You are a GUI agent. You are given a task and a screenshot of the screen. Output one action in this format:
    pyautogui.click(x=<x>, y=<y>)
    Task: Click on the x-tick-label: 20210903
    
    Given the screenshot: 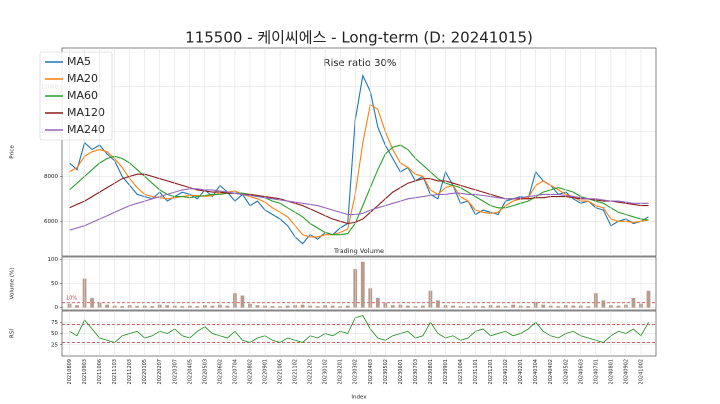 What is the action you would take?
    pyautogui.click(x=85, y=371)
    